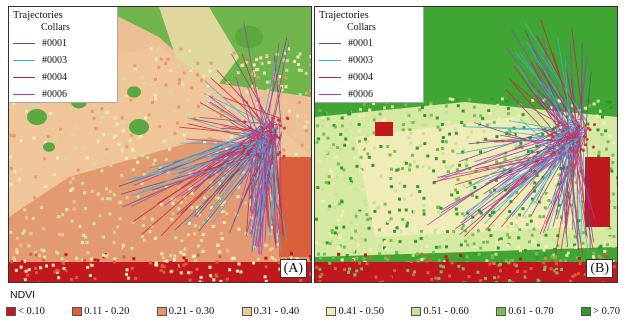 The image size is (626, 323). Describe the element at coordinates (31, 311) in the screenshot. I see `ndvi-class-label: < 0.10` at that location.